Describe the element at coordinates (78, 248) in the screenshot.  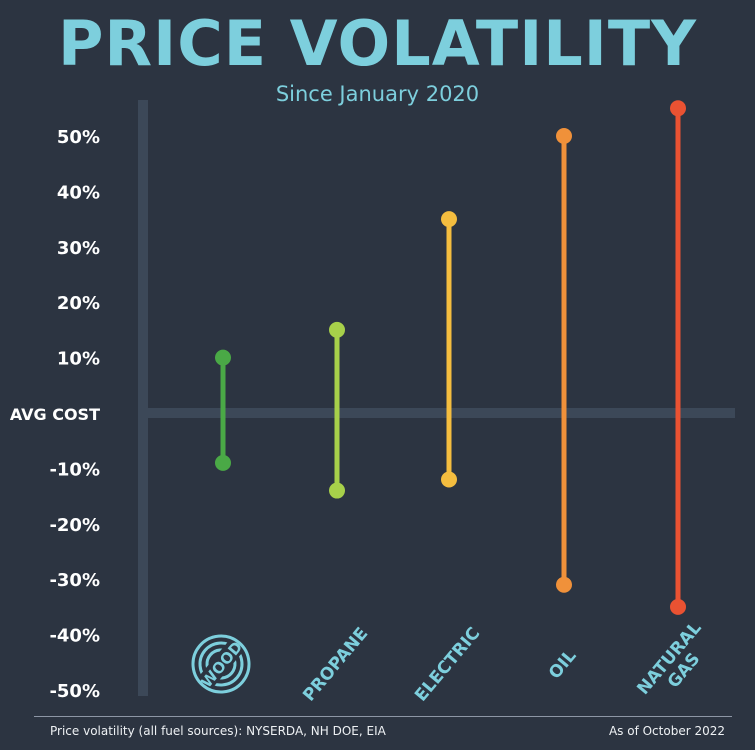
I see `y-tick-label: 30%` at that location.